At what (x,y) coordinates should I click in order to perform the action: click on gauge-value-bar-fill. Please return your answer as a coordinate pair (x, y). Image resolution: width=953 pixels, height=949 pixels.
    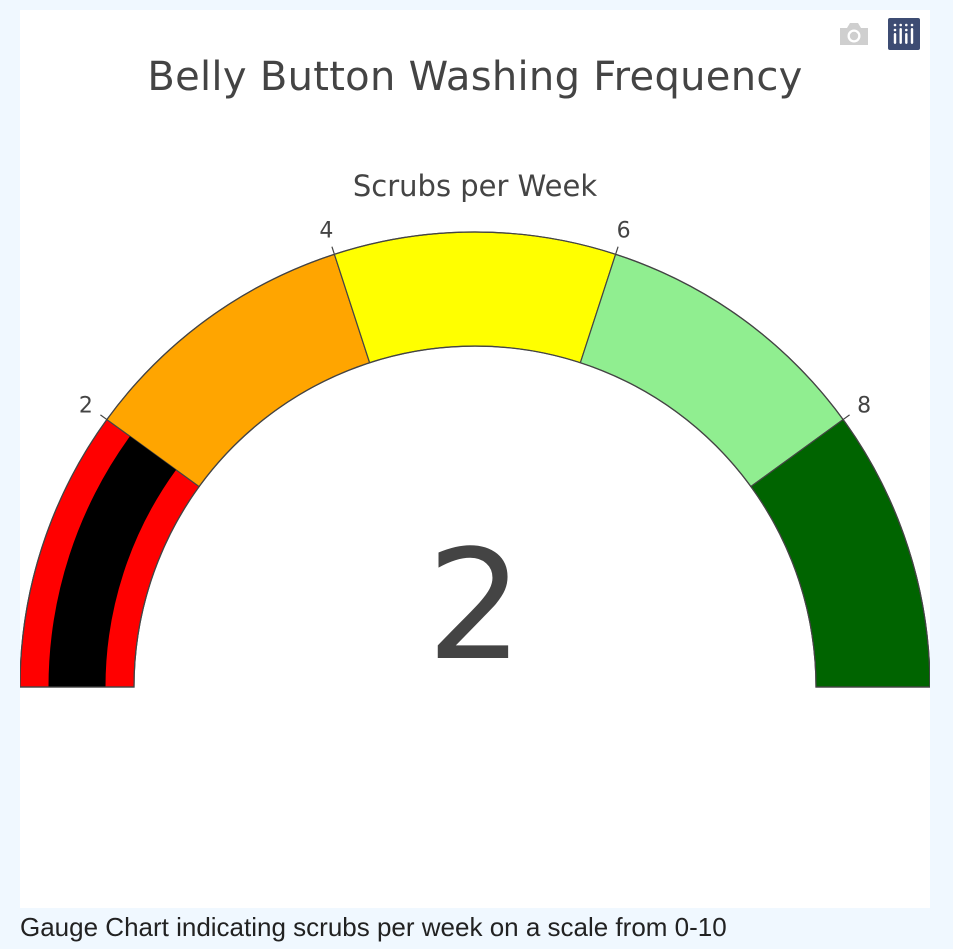
    Looking at the image, I should click on (112, 561).